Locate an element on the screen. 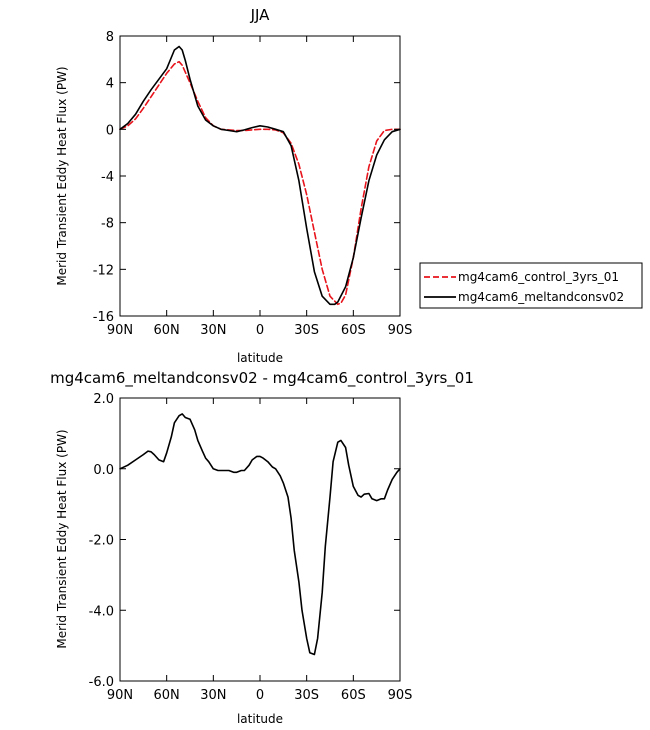  bottom-chart-series is located at coordinates (260, 534).